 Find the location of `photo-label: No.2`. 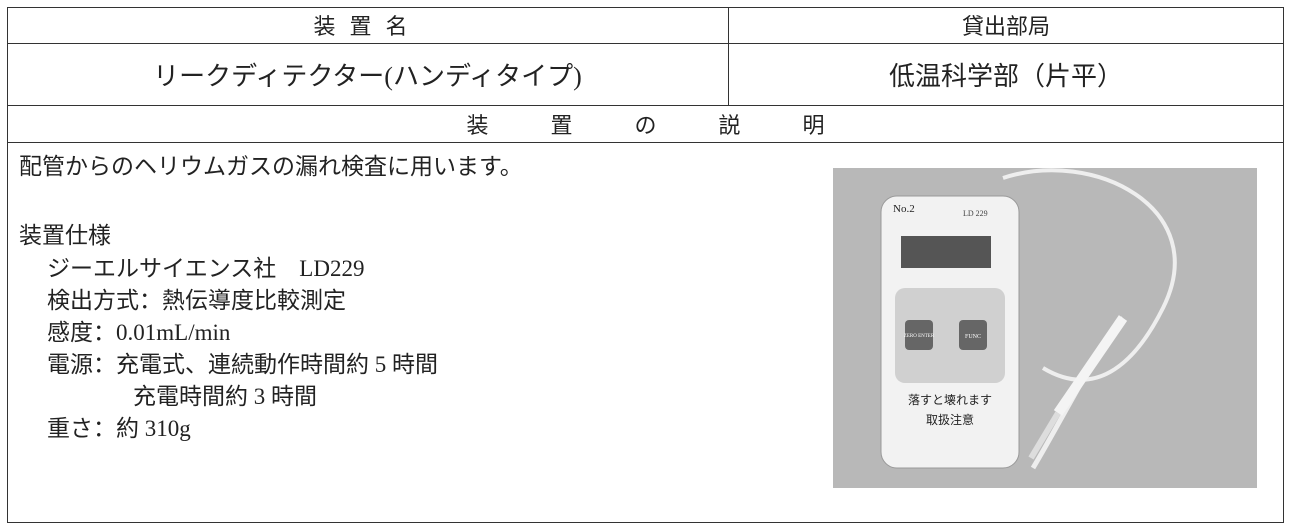

photo-label: No.2 is located at coordinates (904, 209).